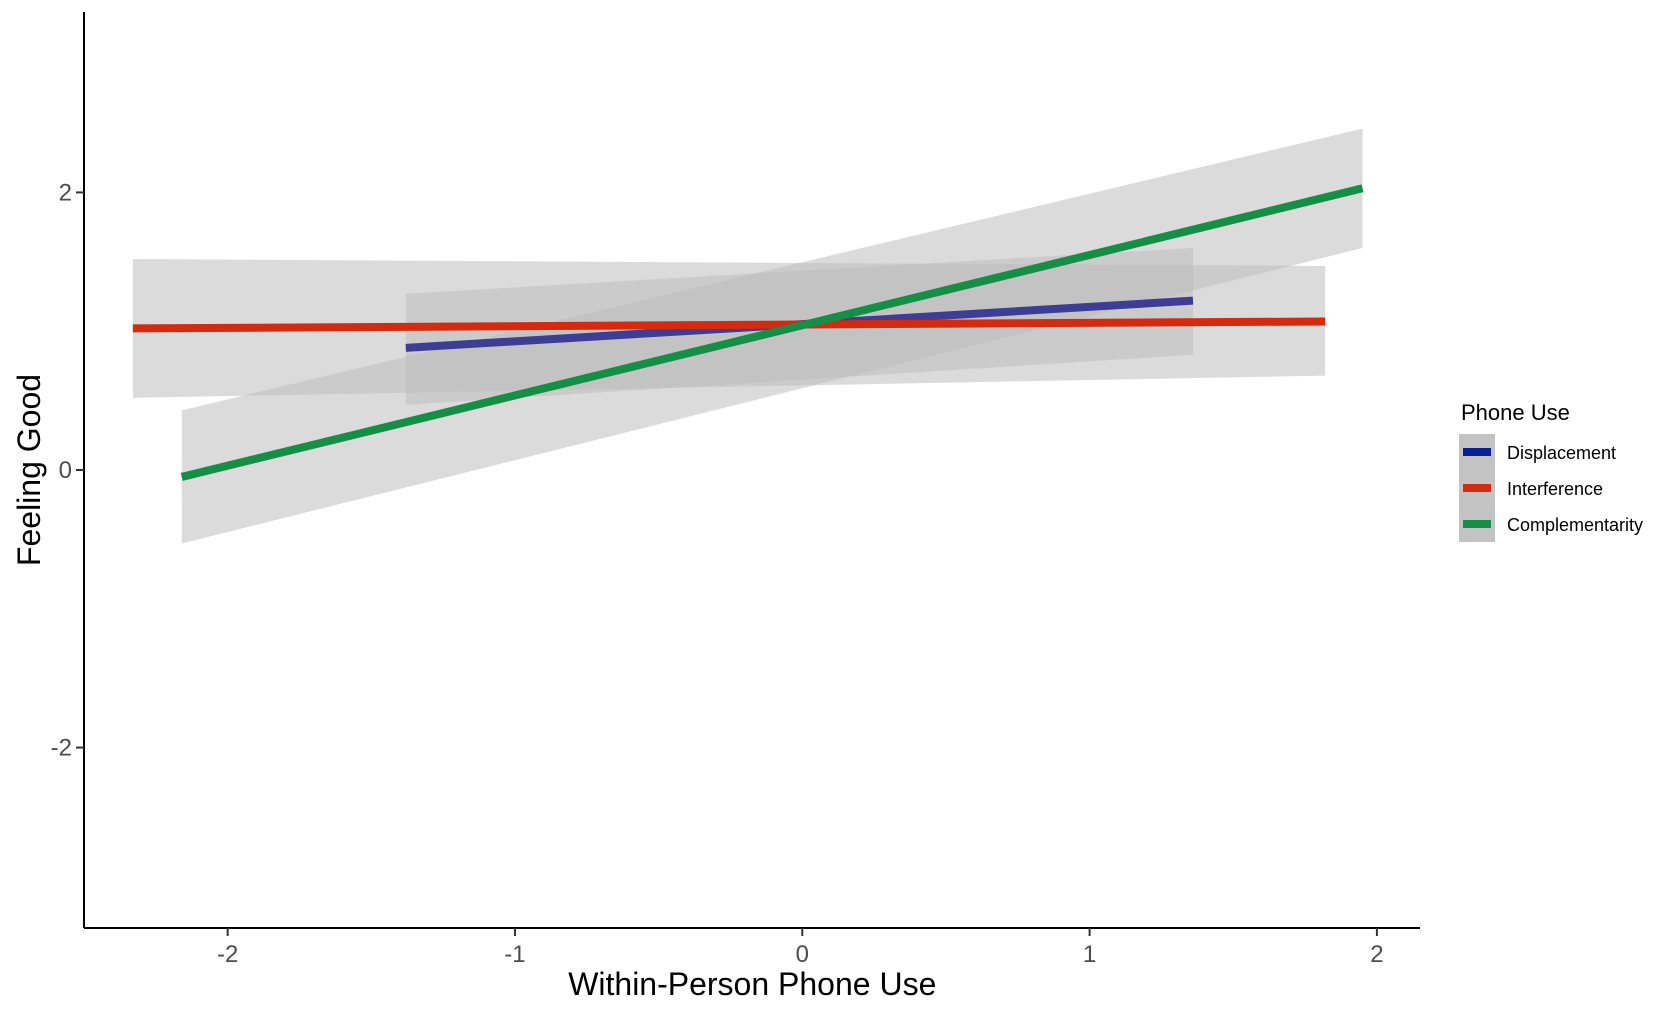  I want to click on y-tick-label: -2, so click(61, 748).